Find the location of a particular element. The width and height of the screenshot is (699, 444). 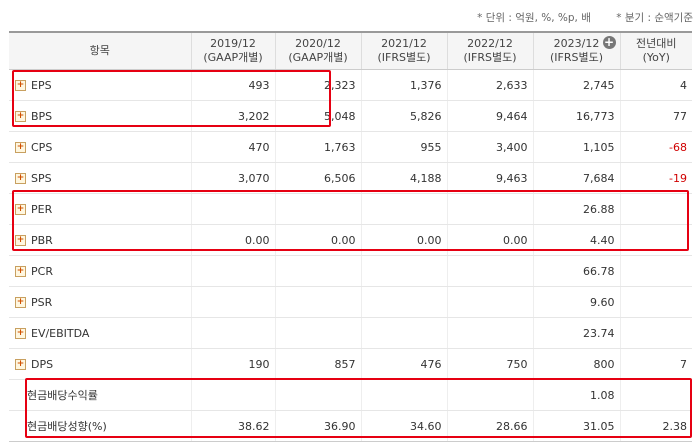

header-2023: 2023/12 (IFRS별도) + is located at coordinates (576, 50).